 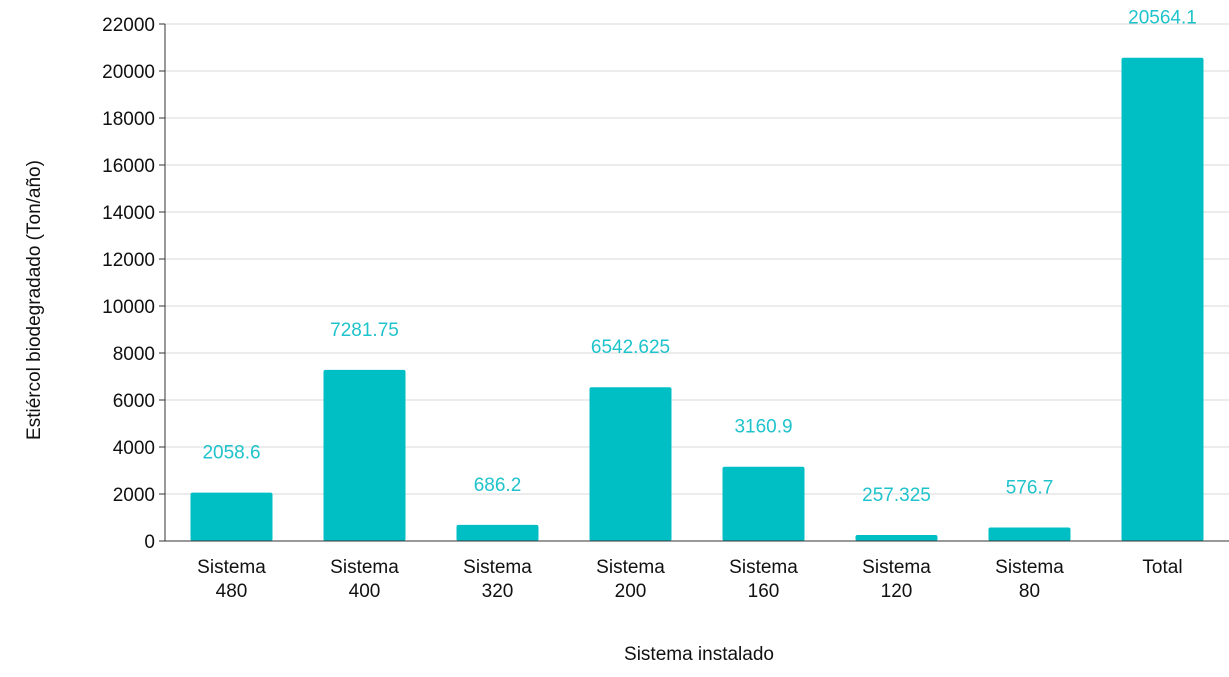 What do you see at coordinates (764, 591) in the screenshot?
I see `x-tick-label: 160` at bounding box center [764, 591].